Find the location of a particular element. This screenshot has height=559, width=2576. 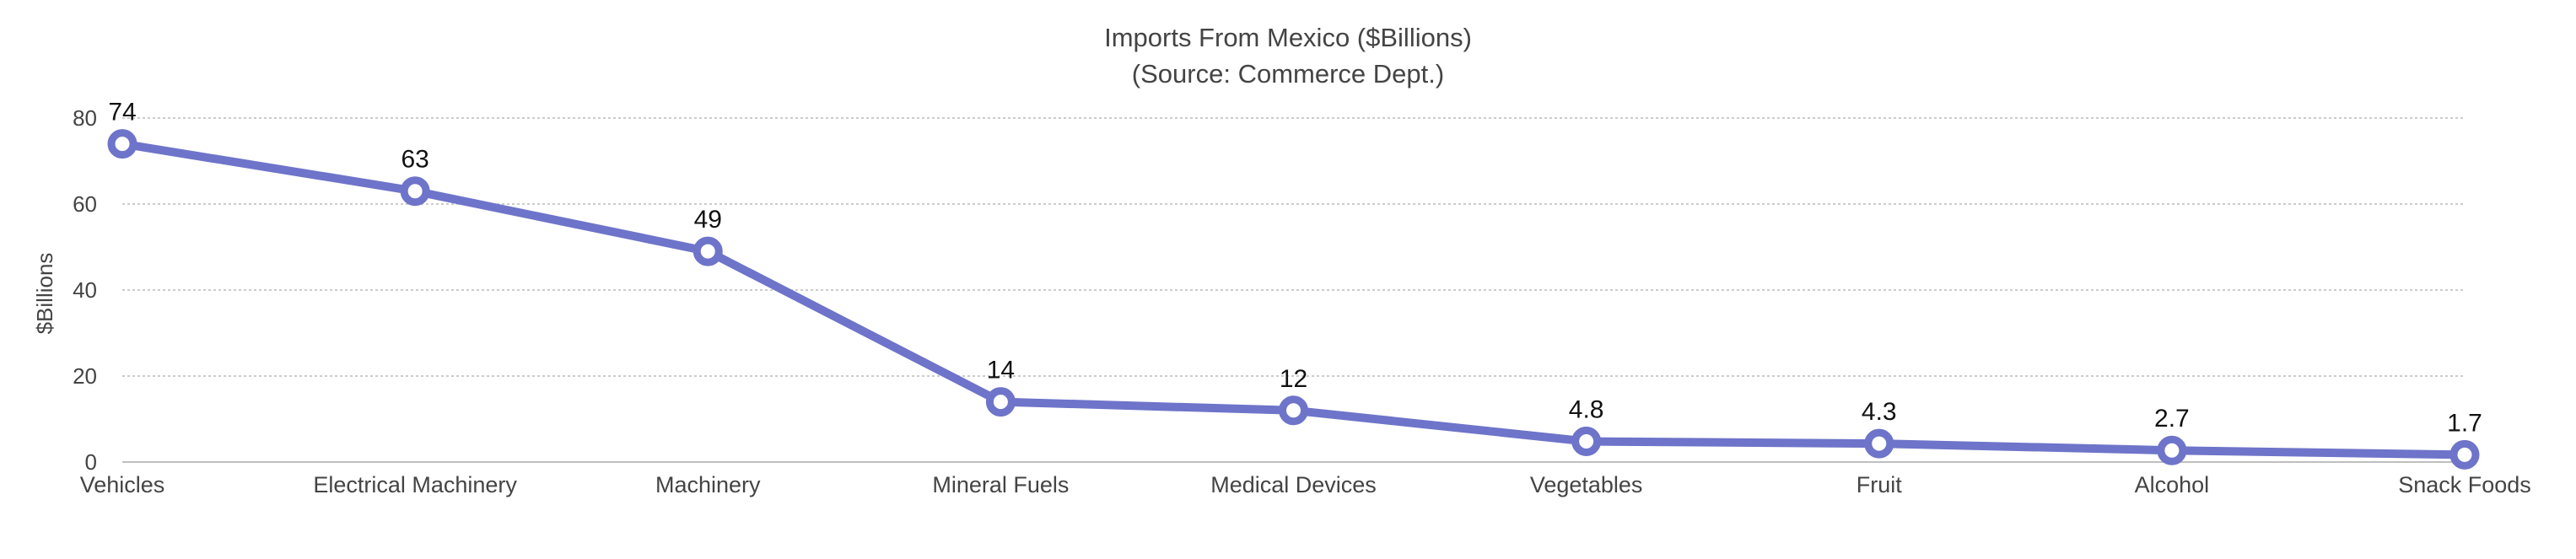

x-tick-label: Vehicles is located at coordinates (122, 485).